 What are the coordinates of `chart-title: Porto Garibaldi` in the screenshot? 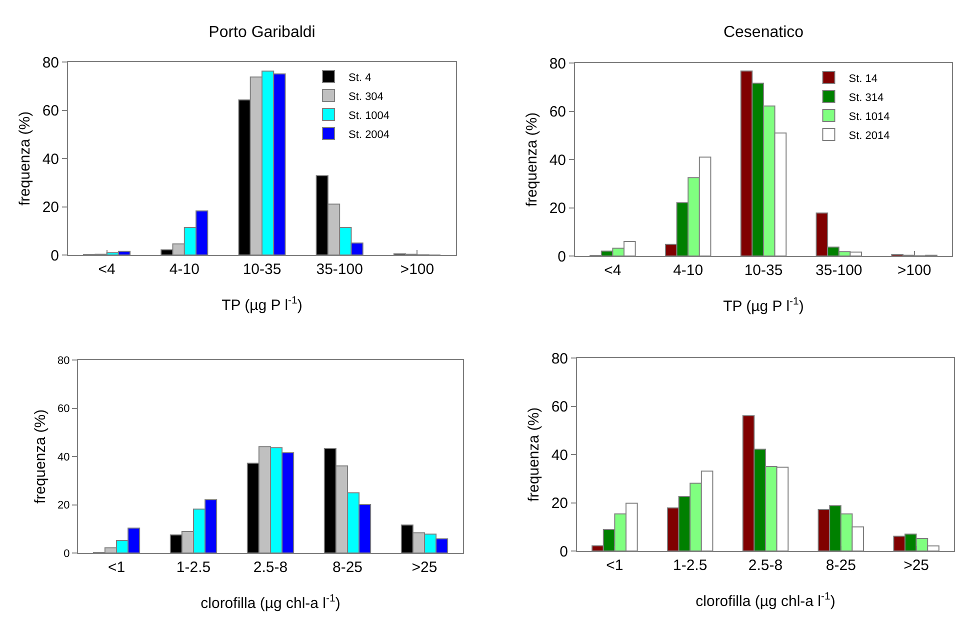 It's located at (262, 32).